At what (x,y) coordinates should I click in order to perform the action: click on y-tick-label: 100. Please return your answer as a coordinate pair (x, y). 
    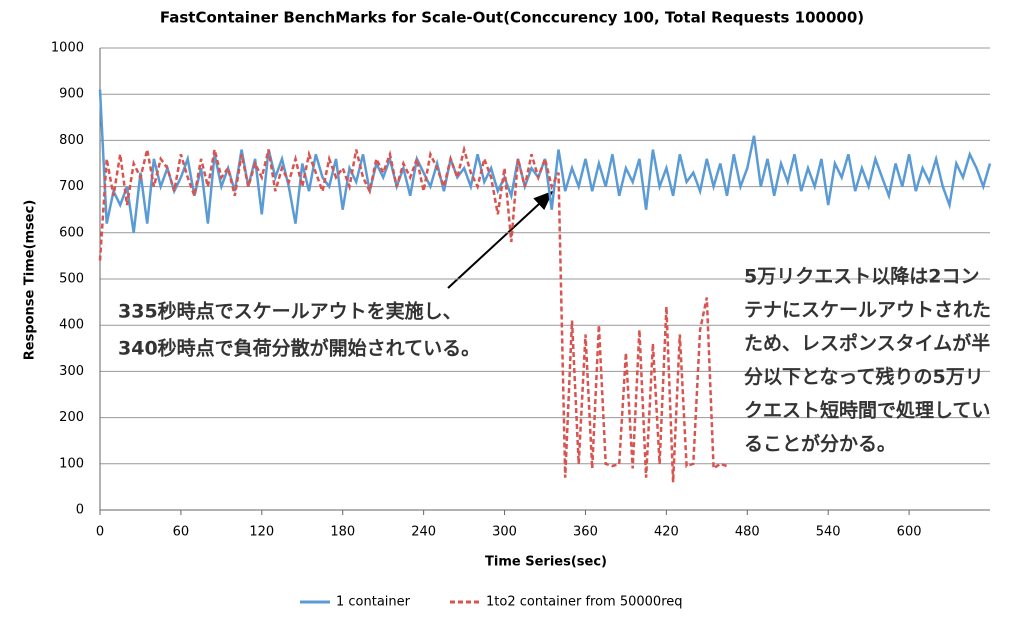
    Looking at the image, I should click on (71, 463).